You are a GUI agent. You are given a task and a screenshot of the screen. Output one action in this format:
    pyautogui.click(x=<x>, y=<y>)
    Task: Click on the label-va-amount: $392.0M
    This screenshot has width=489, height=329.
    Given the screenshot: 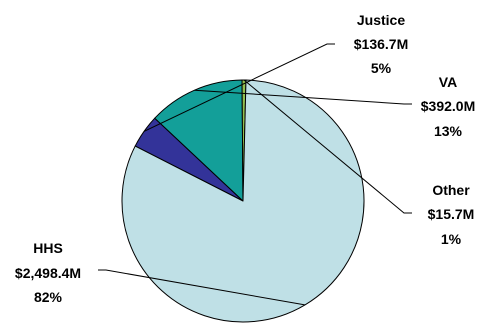 What is the action you would take?
    pyautogui.click(x=448, y=106)
    